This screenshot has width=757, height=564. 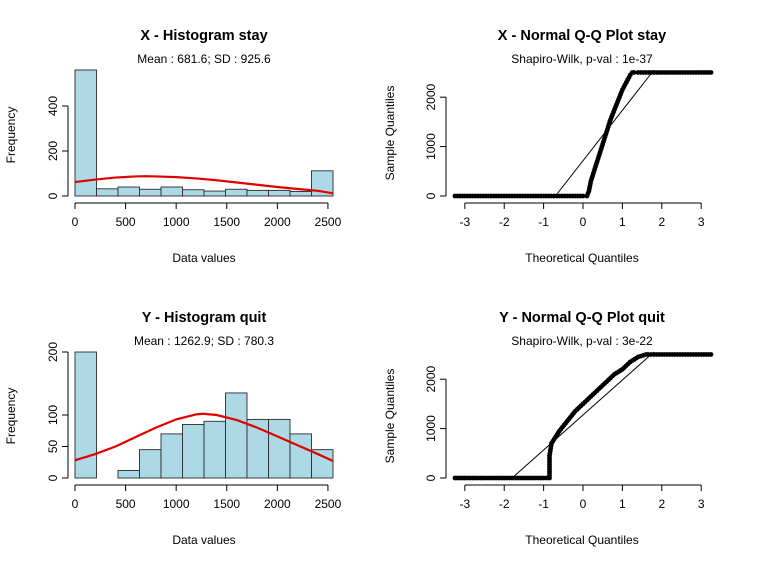 I want to click on y-tick-label: 50, so click(x=53, y=447).